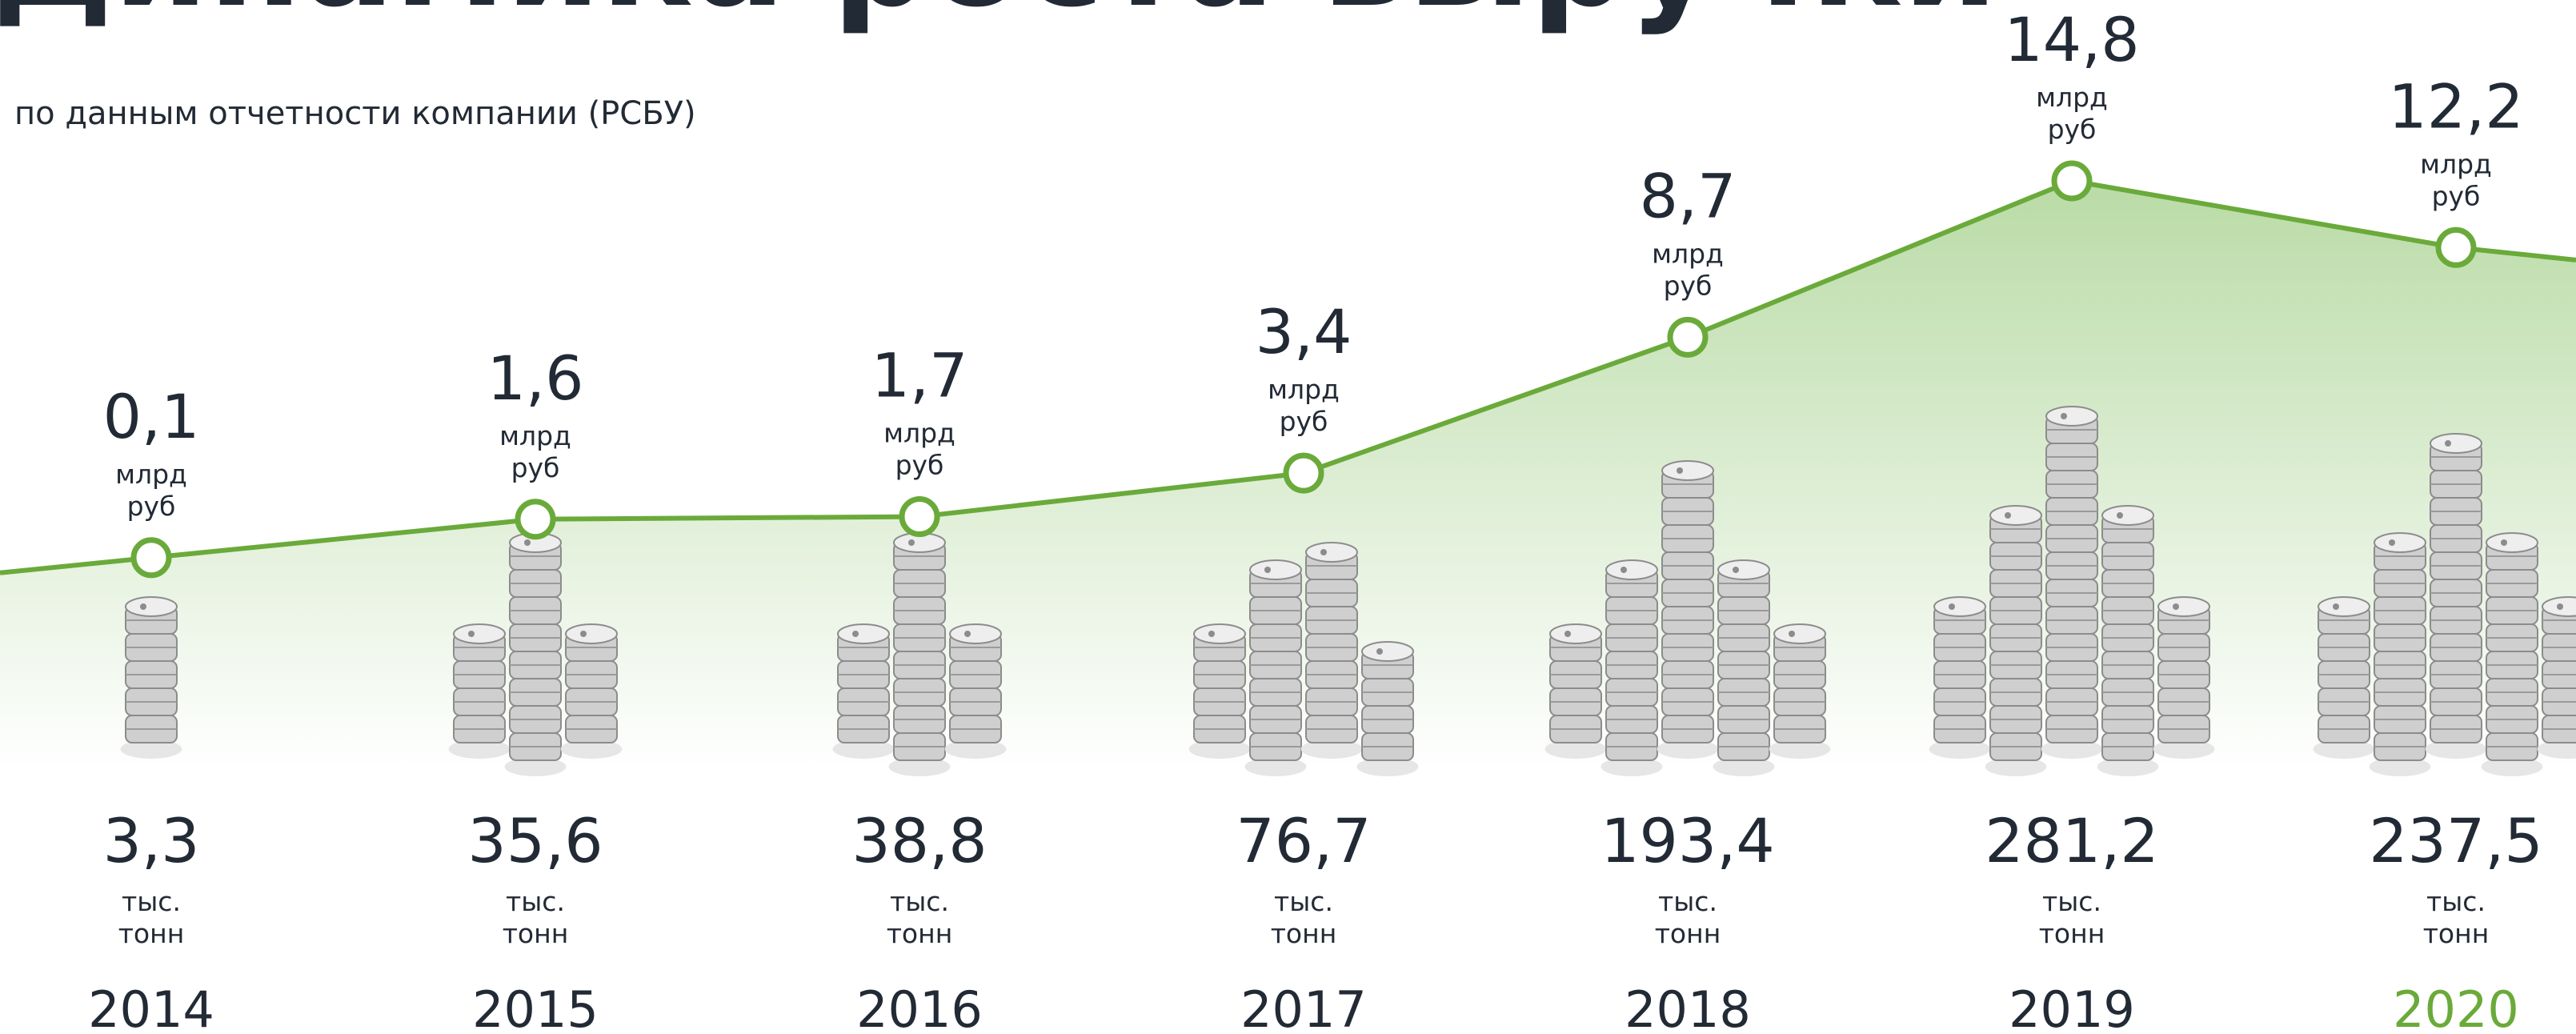 This screenshot has width=2576, height=1034. I want to click on value-label: 14,8, so click(2071, 39).